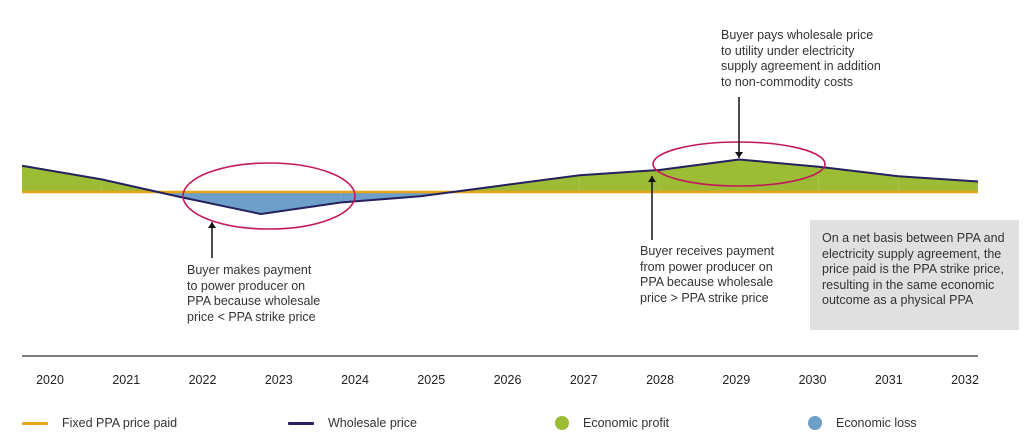 This screenshot has width=1032, height=448. I want to click on legend-fixed-ppa: Fixed PPA price paid, so click(99, 423).